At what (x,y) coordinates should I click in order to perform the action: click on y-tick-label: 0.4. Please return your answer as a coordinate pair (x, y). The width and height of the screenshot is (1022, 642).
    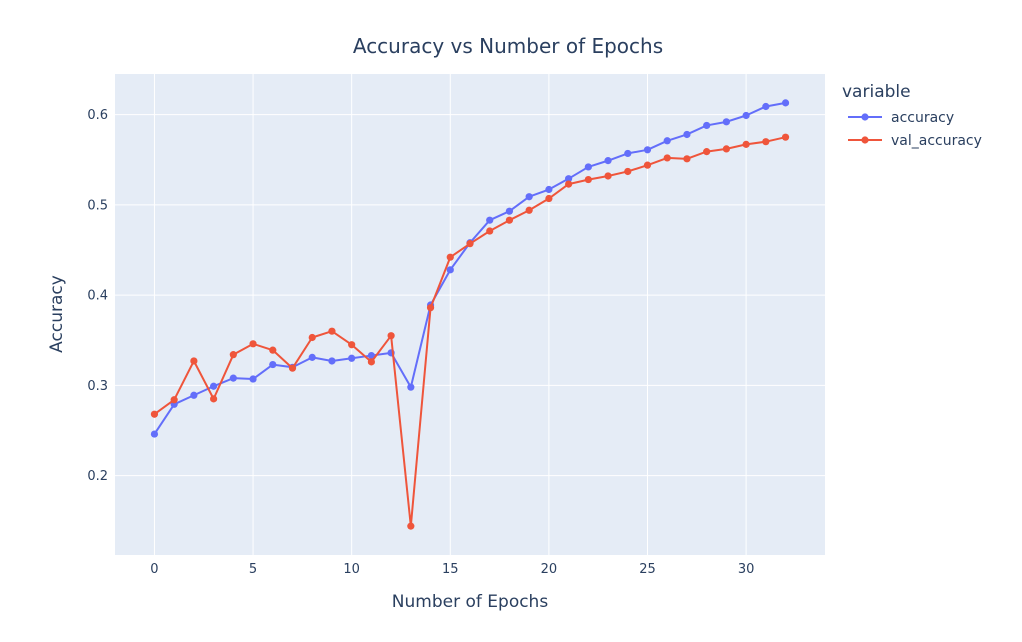
    Looking at the image, I should click on (97, 296).